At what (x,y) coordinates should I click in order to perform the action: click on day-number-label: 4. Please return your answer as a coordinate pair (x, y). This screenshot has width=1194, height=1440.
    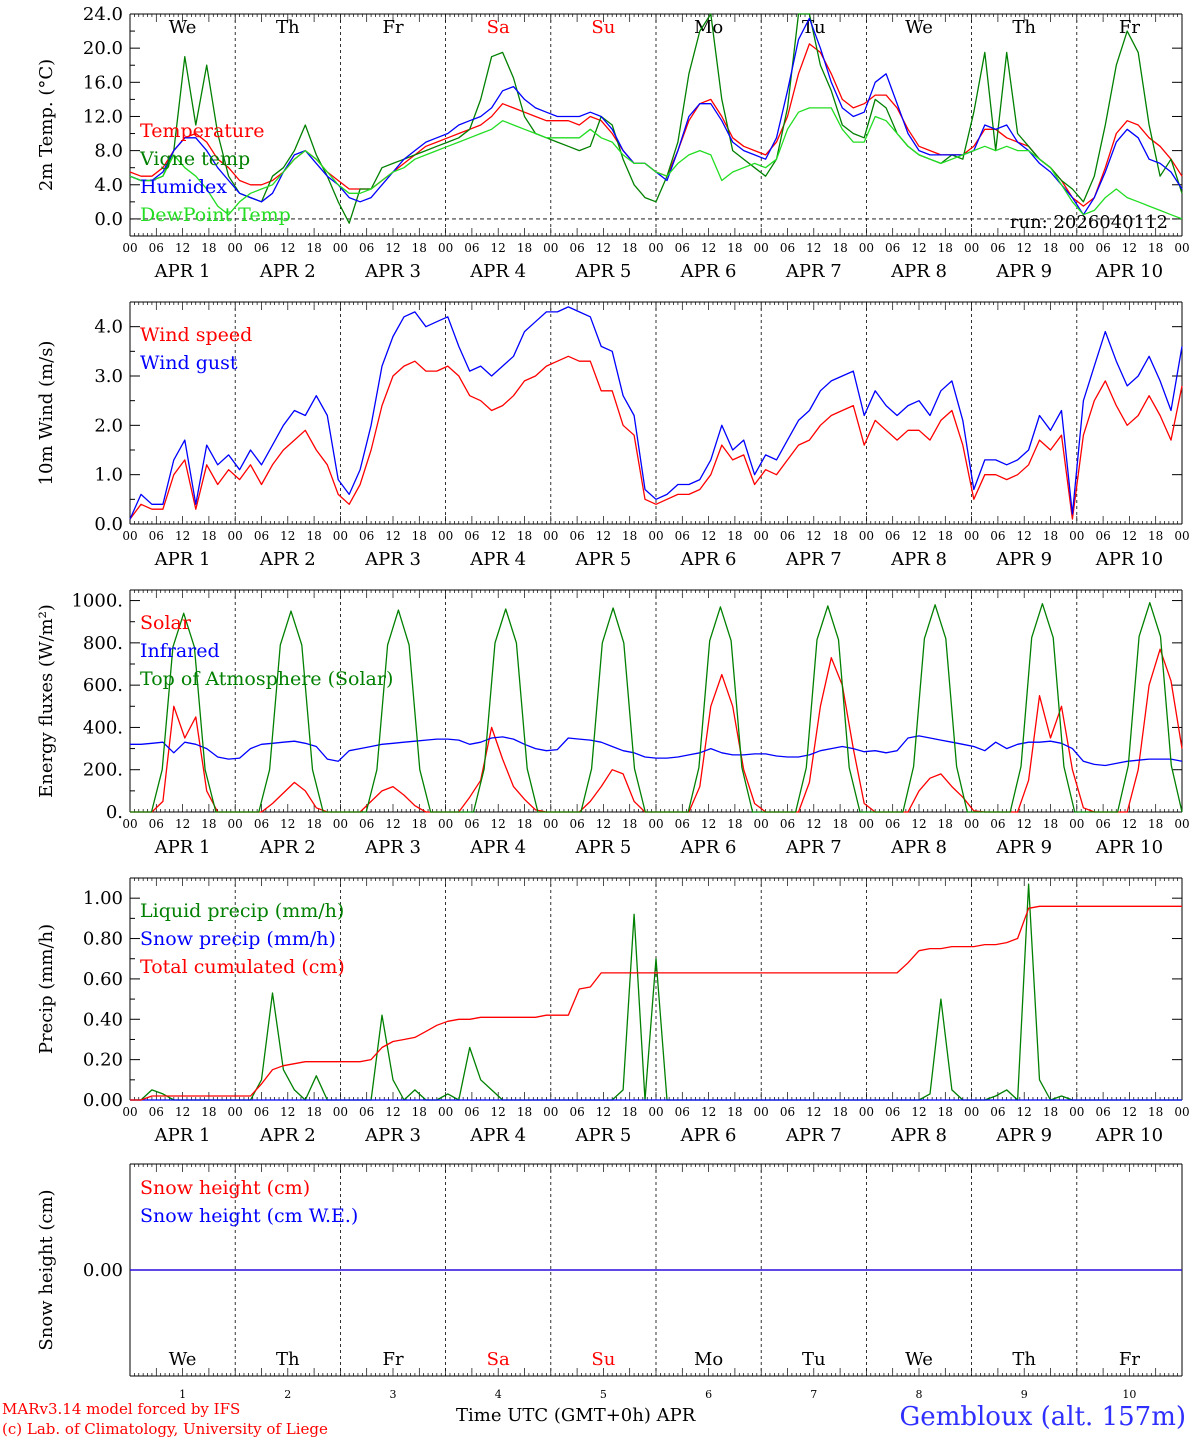
    Looking at the image, I should click on (498, 1394).